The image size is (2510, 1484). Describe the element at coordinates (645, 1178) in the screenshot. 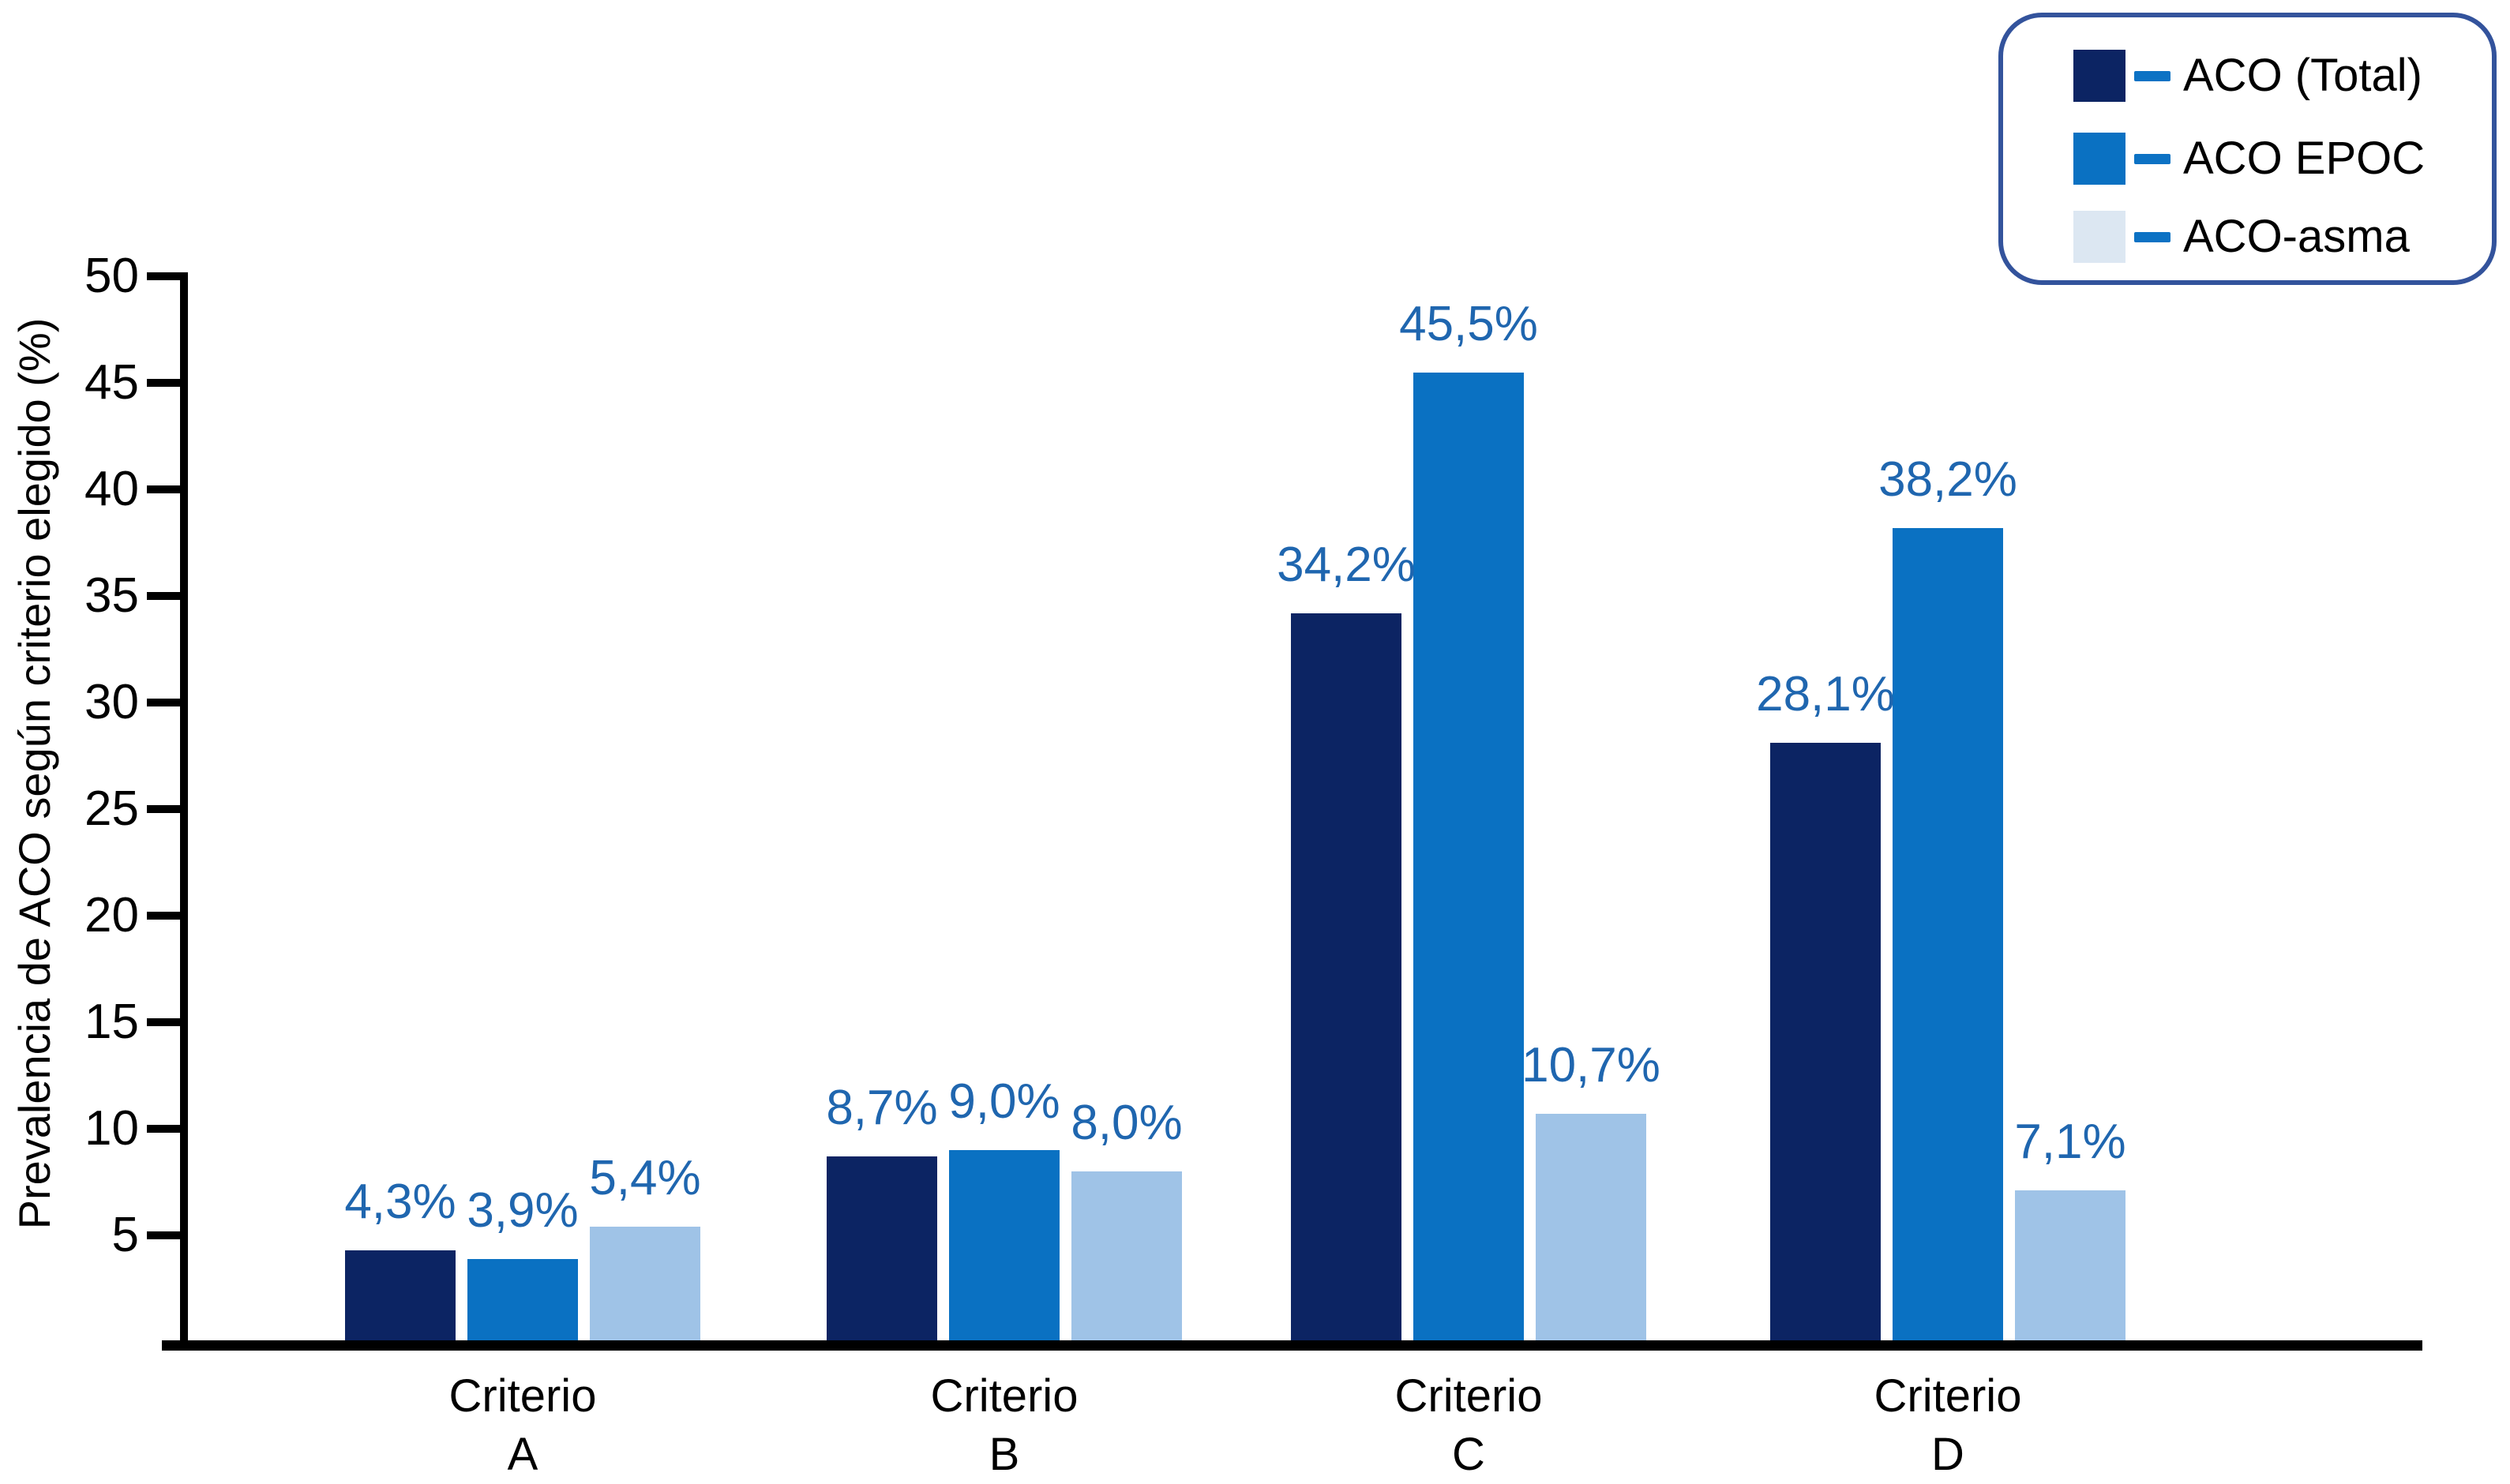

I see `value-label-aco-asma-criterio-a: 5,4%` at that location.